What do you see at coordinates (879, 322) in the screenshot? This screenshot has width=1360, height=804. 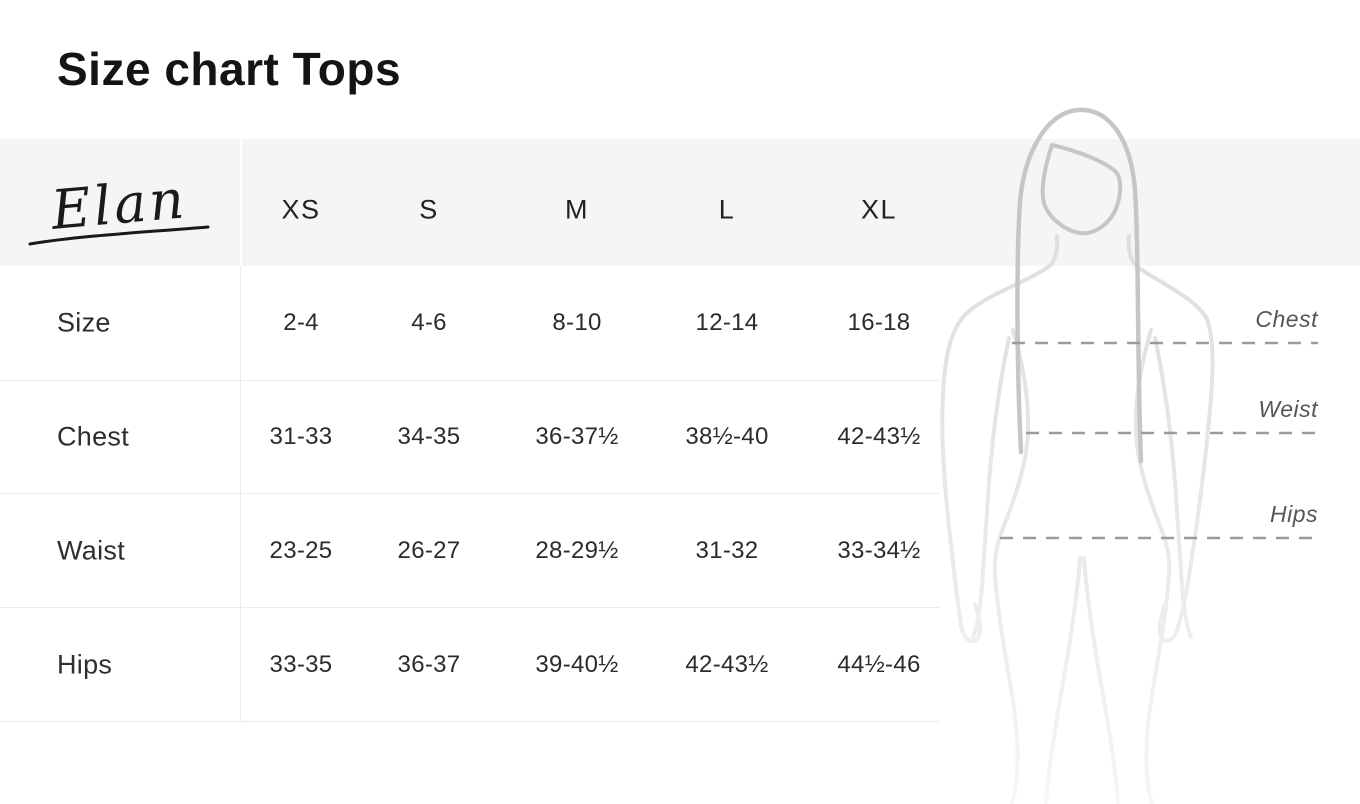 I see `size-value-xl: 16-18` at bounding box center [879, 322].